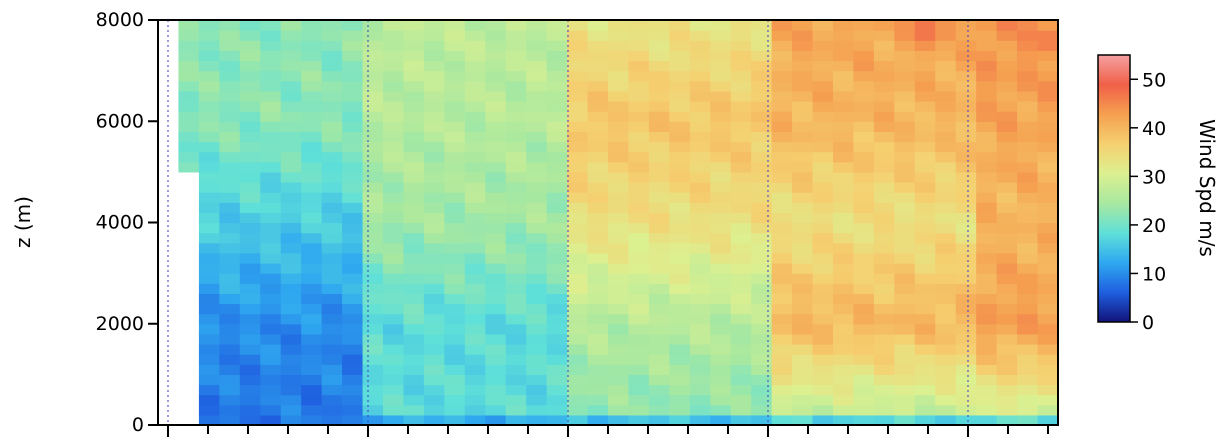 The height and width of the screenshot is (439, 1227). I want to click on colorbar-tick-label: 0, so click(1148, 323).